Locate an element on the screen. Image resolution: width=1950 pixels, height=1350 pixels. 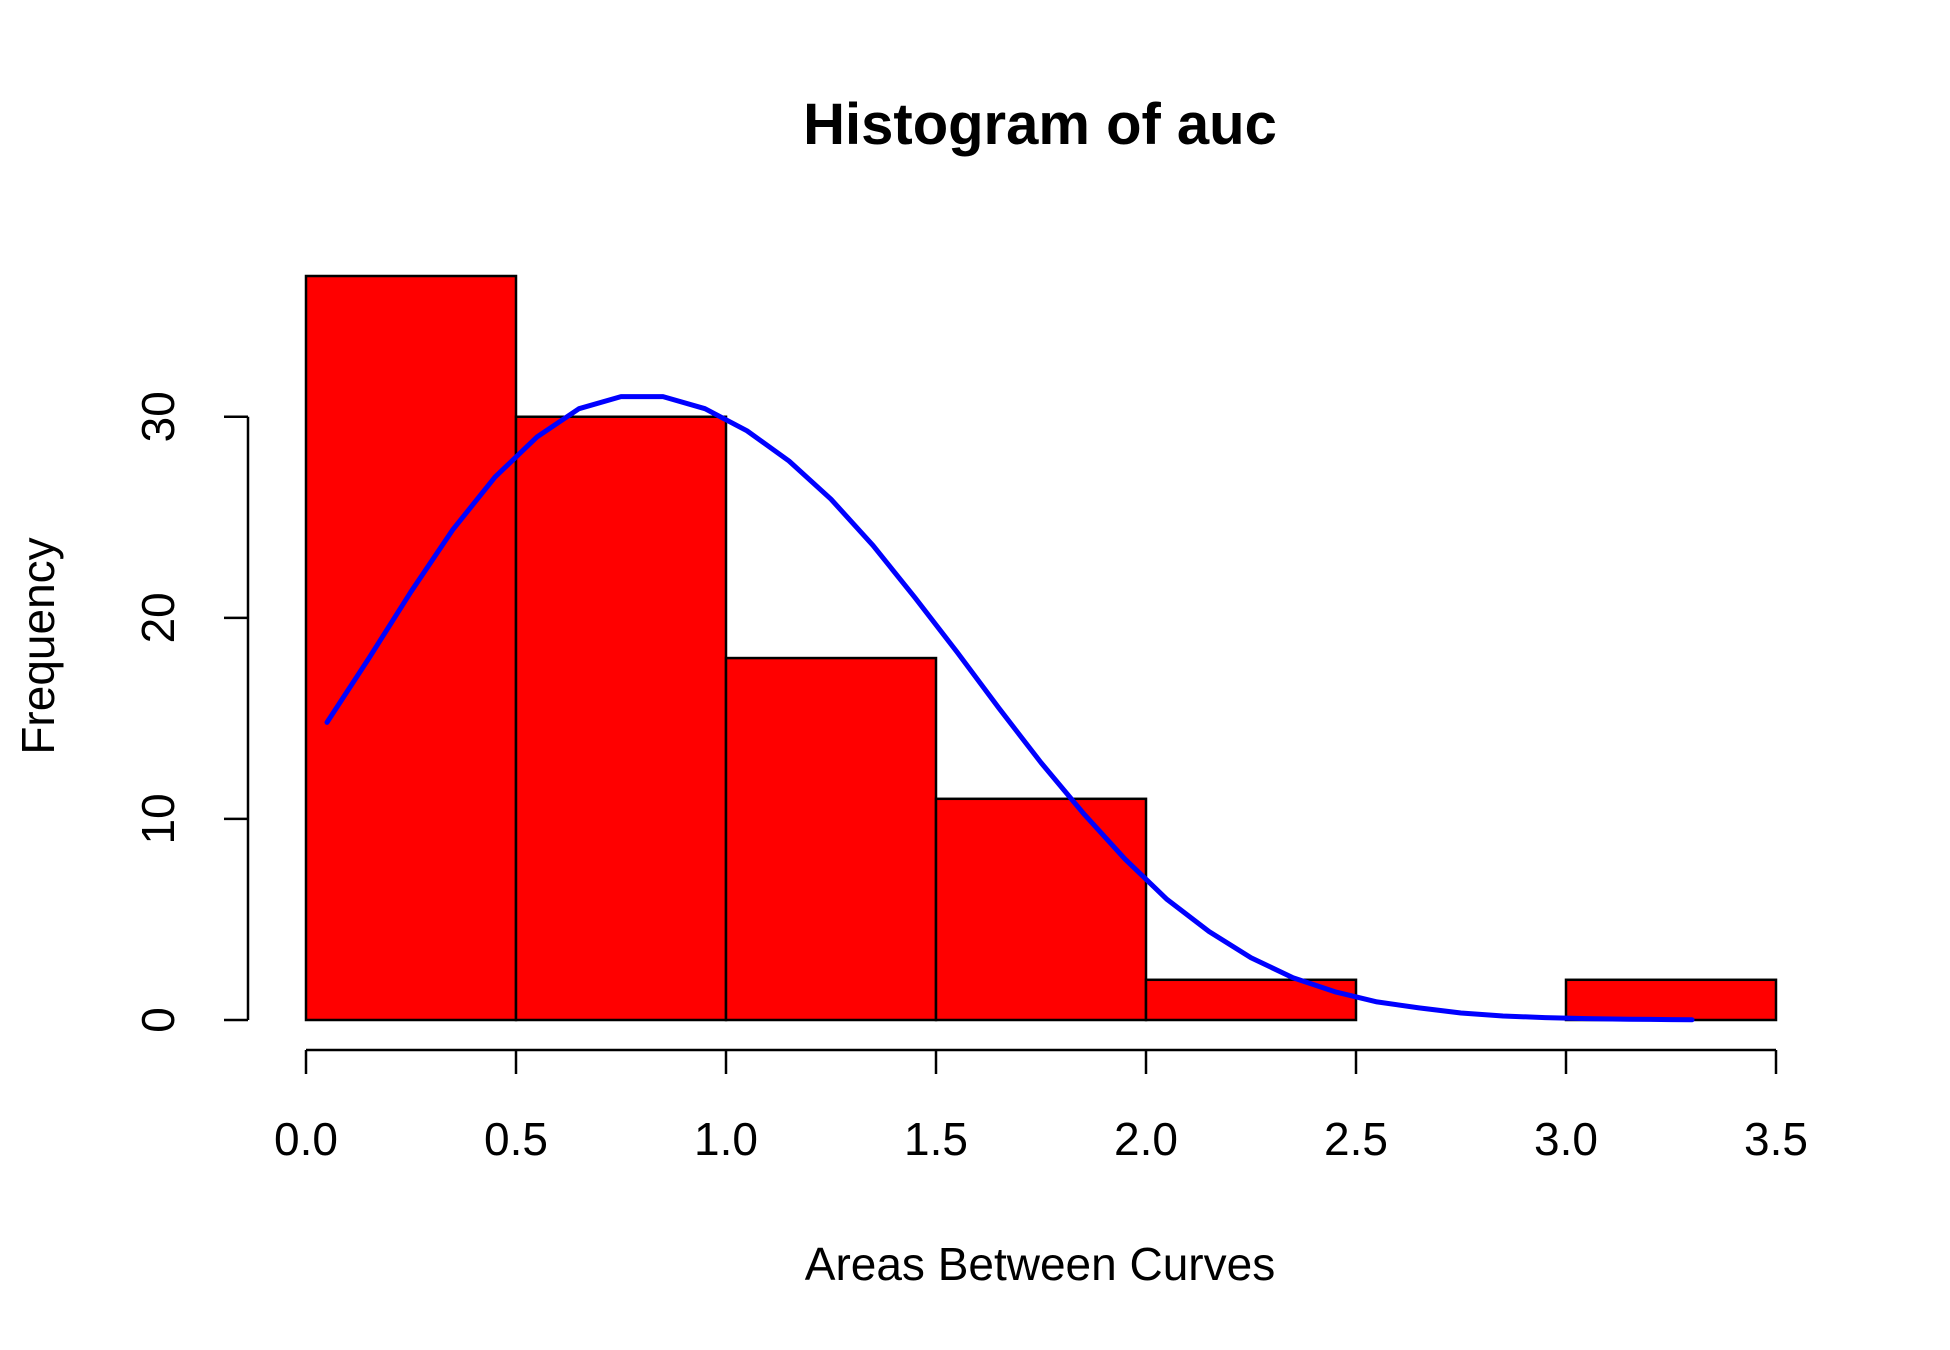
x-tick-label-7: 3.5 is located at coordinates (1776, 1139).